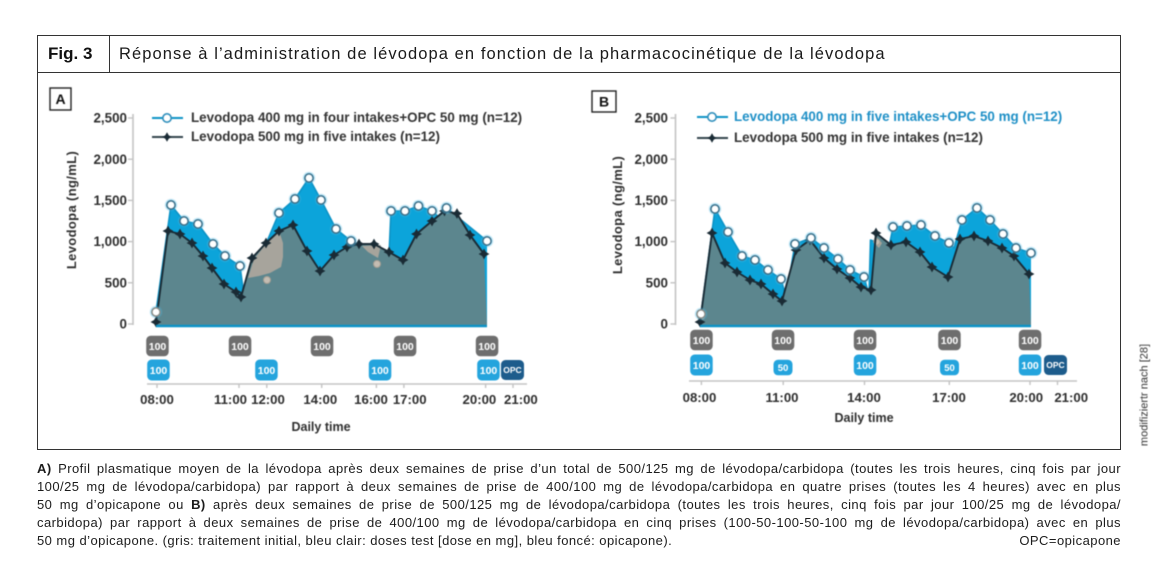 Image resolution: width=1160 pixels, height=579 pixels. What do you see at coordinates (60, 99) in the screenshot?
I see `svg-text: A` at bounding box center [60, 99].